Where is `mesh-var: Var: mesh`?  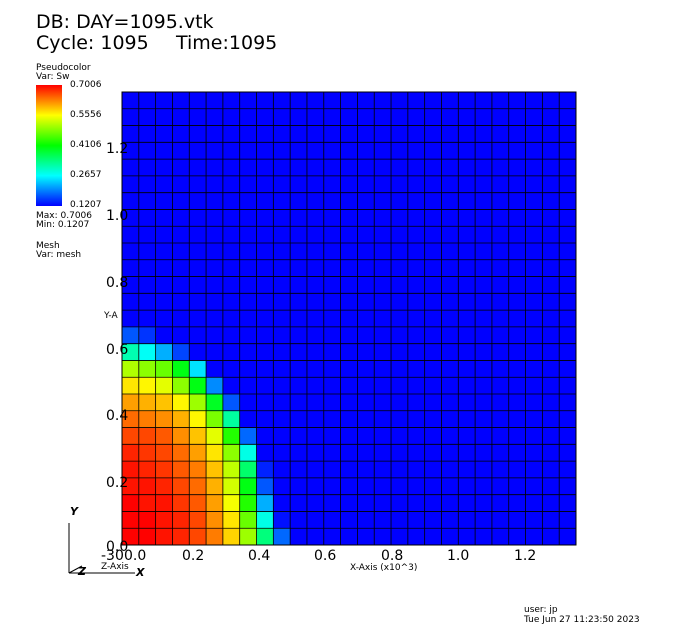 mesh-var: Var: mesh is located at coordinates (59, 255).